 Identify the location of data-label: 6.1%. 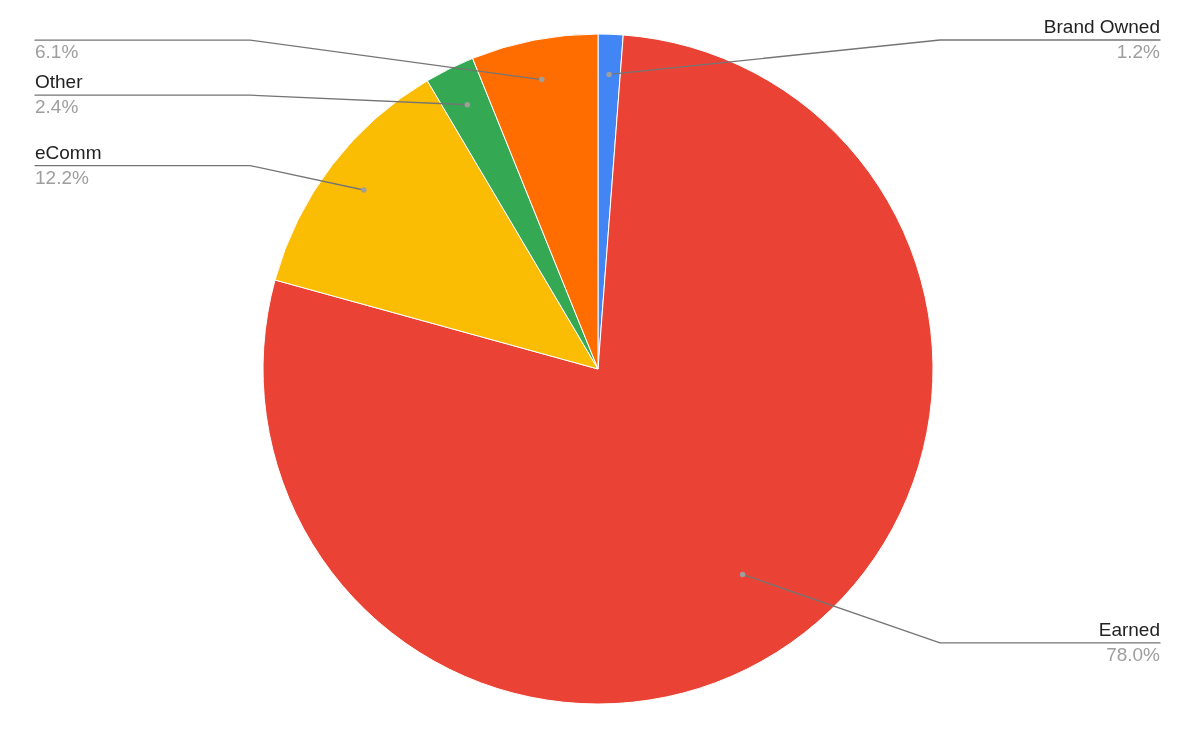
(57, 52).